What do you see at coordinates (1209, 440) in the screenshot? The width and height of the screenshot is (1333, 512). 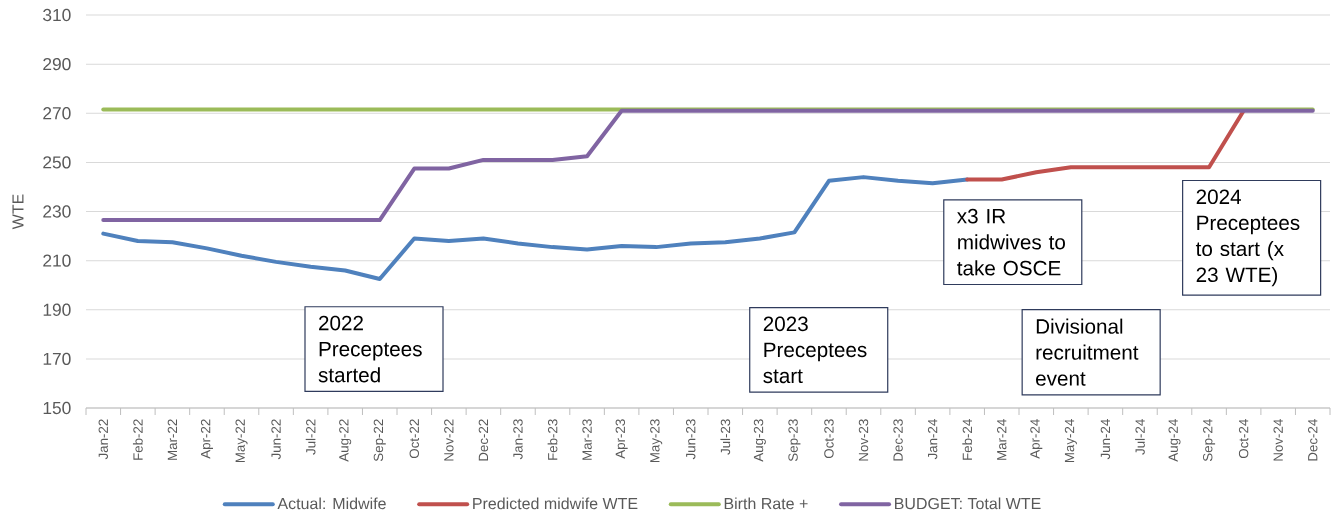 I see `x-tick-label: Sep-24` at bounding box center [1209, 440].